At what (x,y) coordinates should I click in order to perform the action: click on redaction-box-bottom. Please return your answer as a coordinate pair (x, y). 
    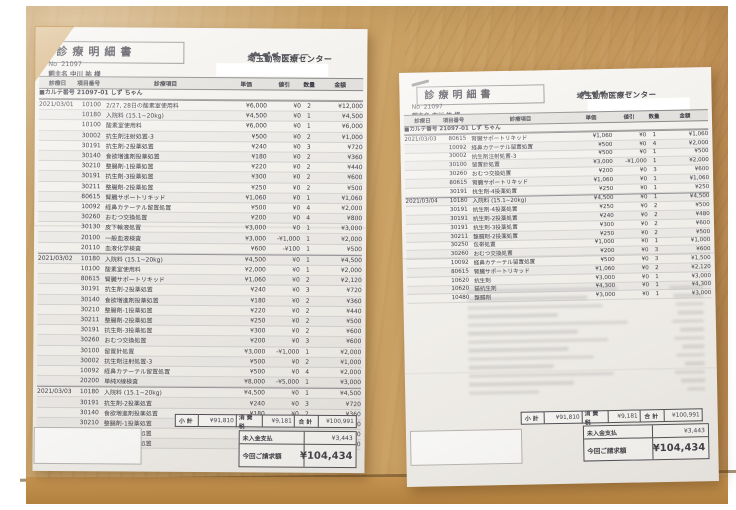
    Looking at the image, I should click on (466, 447).